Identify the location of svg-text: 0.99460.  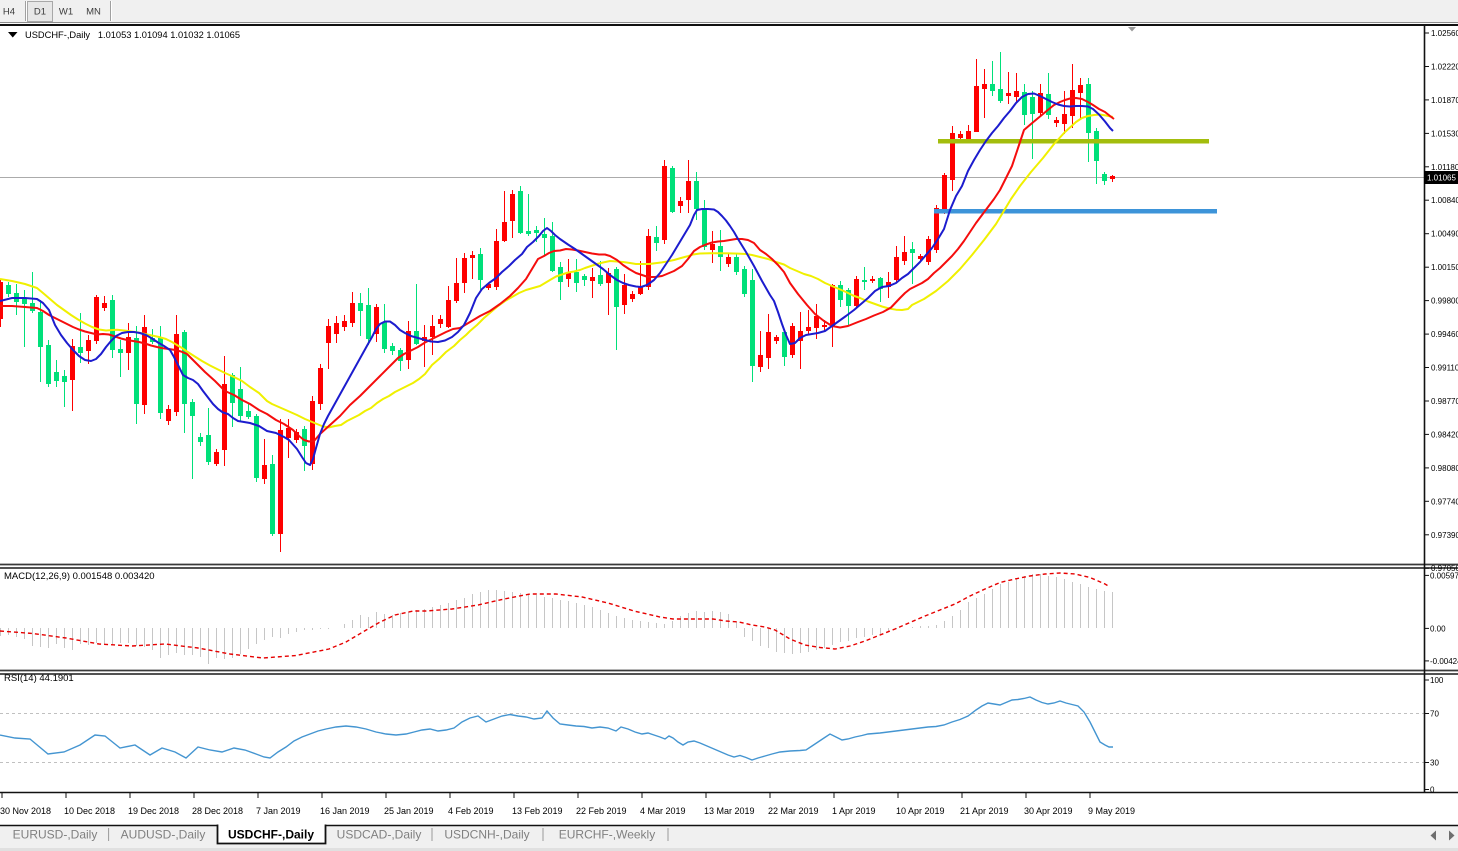
(1444, 334).